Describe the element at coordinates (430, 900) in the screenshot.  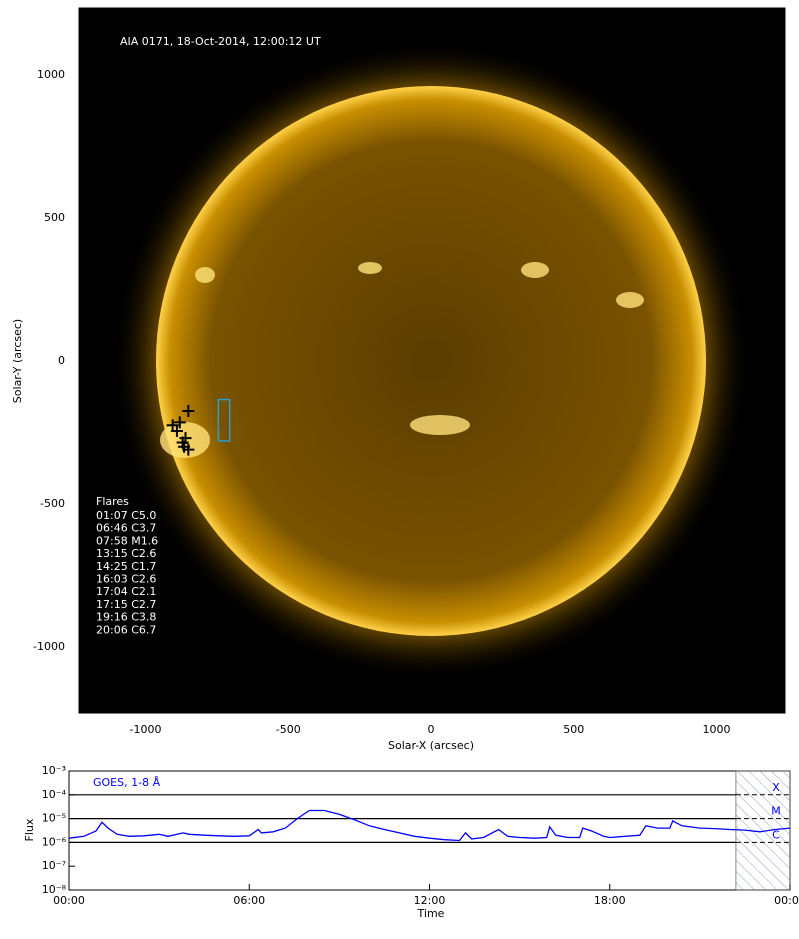
I see `x-tick-label: 12:00` at that location.